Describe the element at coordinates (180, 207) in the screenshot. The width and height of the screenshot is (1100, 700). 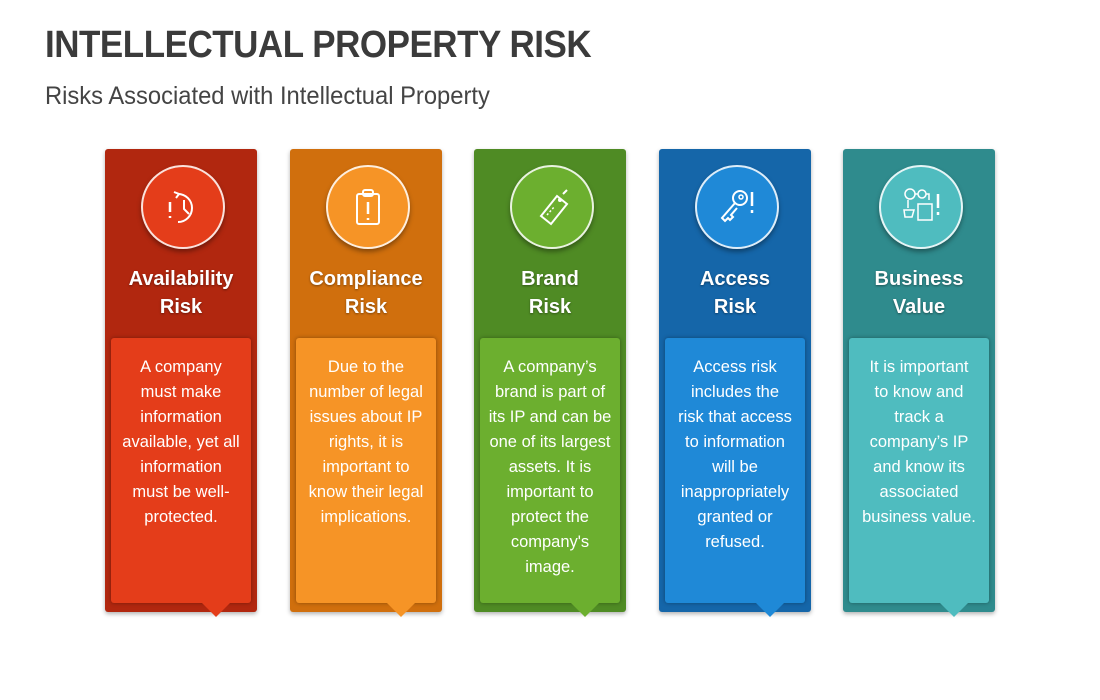
I see `clock-alert-icon` at that location.